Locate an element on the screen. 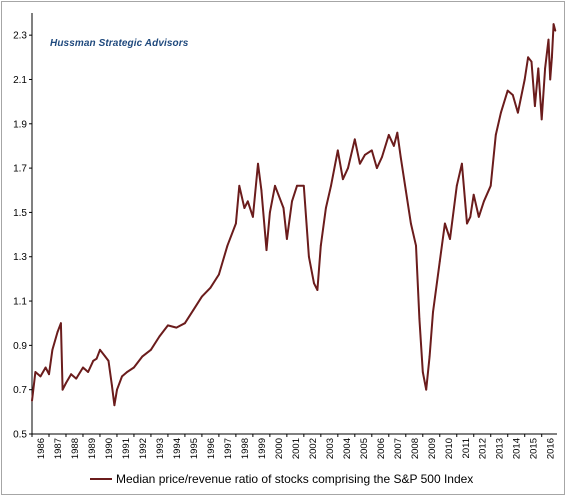 This screenshot has width=568, height=498. x-tick-label: 2014 is located at coordinates (517, 448).